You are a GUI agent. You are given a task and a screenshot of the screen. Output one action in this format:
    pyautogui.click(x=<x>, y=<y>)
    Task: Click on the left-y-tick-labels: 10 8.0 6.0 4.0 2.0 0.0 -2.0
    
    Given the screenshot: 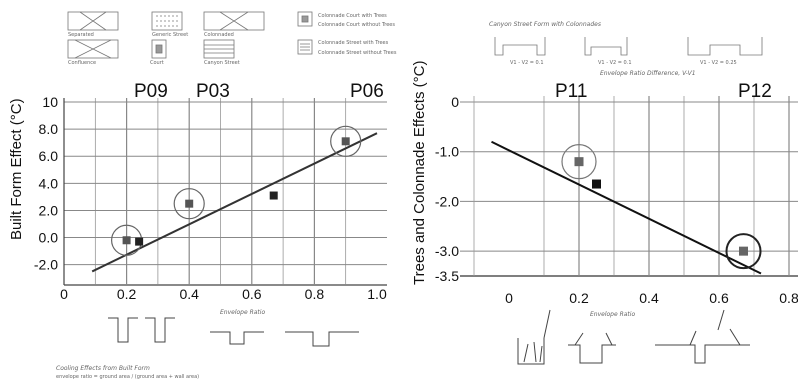 What is the action you would take?
    pyautogui.click(x=46, y=183)
    